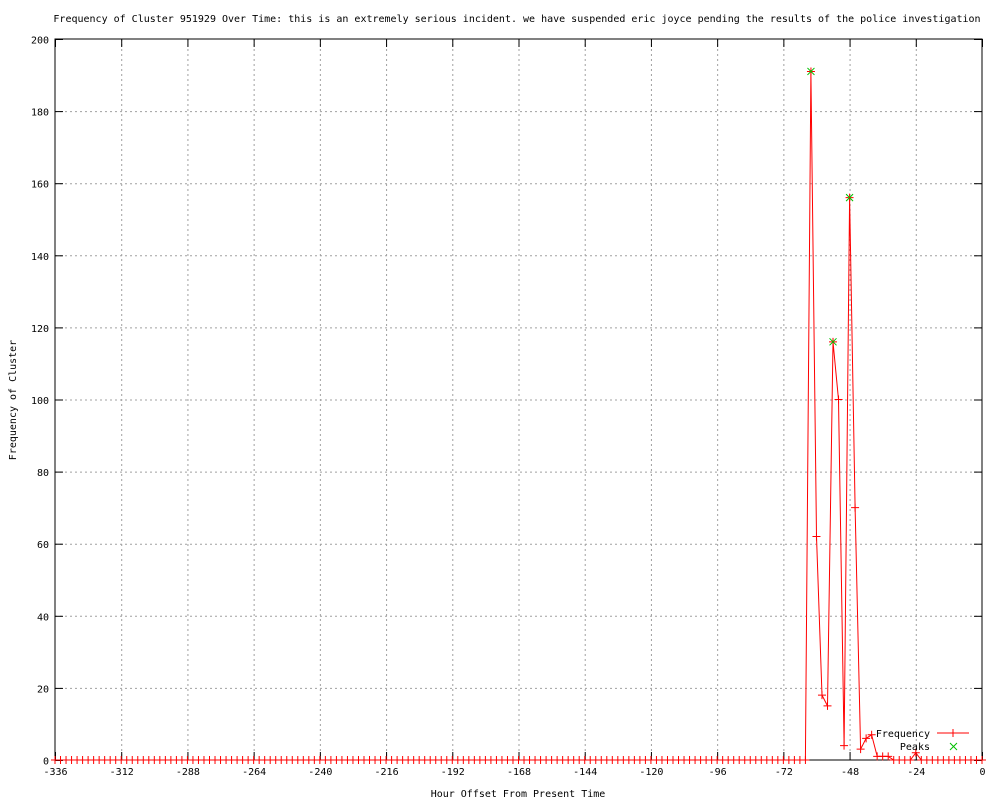 The image size is (1000, 800). What do you see at coordinates (519, 772) in the screenshot?
I see `x-tick-label: -168` at bounding box center [519, 772].